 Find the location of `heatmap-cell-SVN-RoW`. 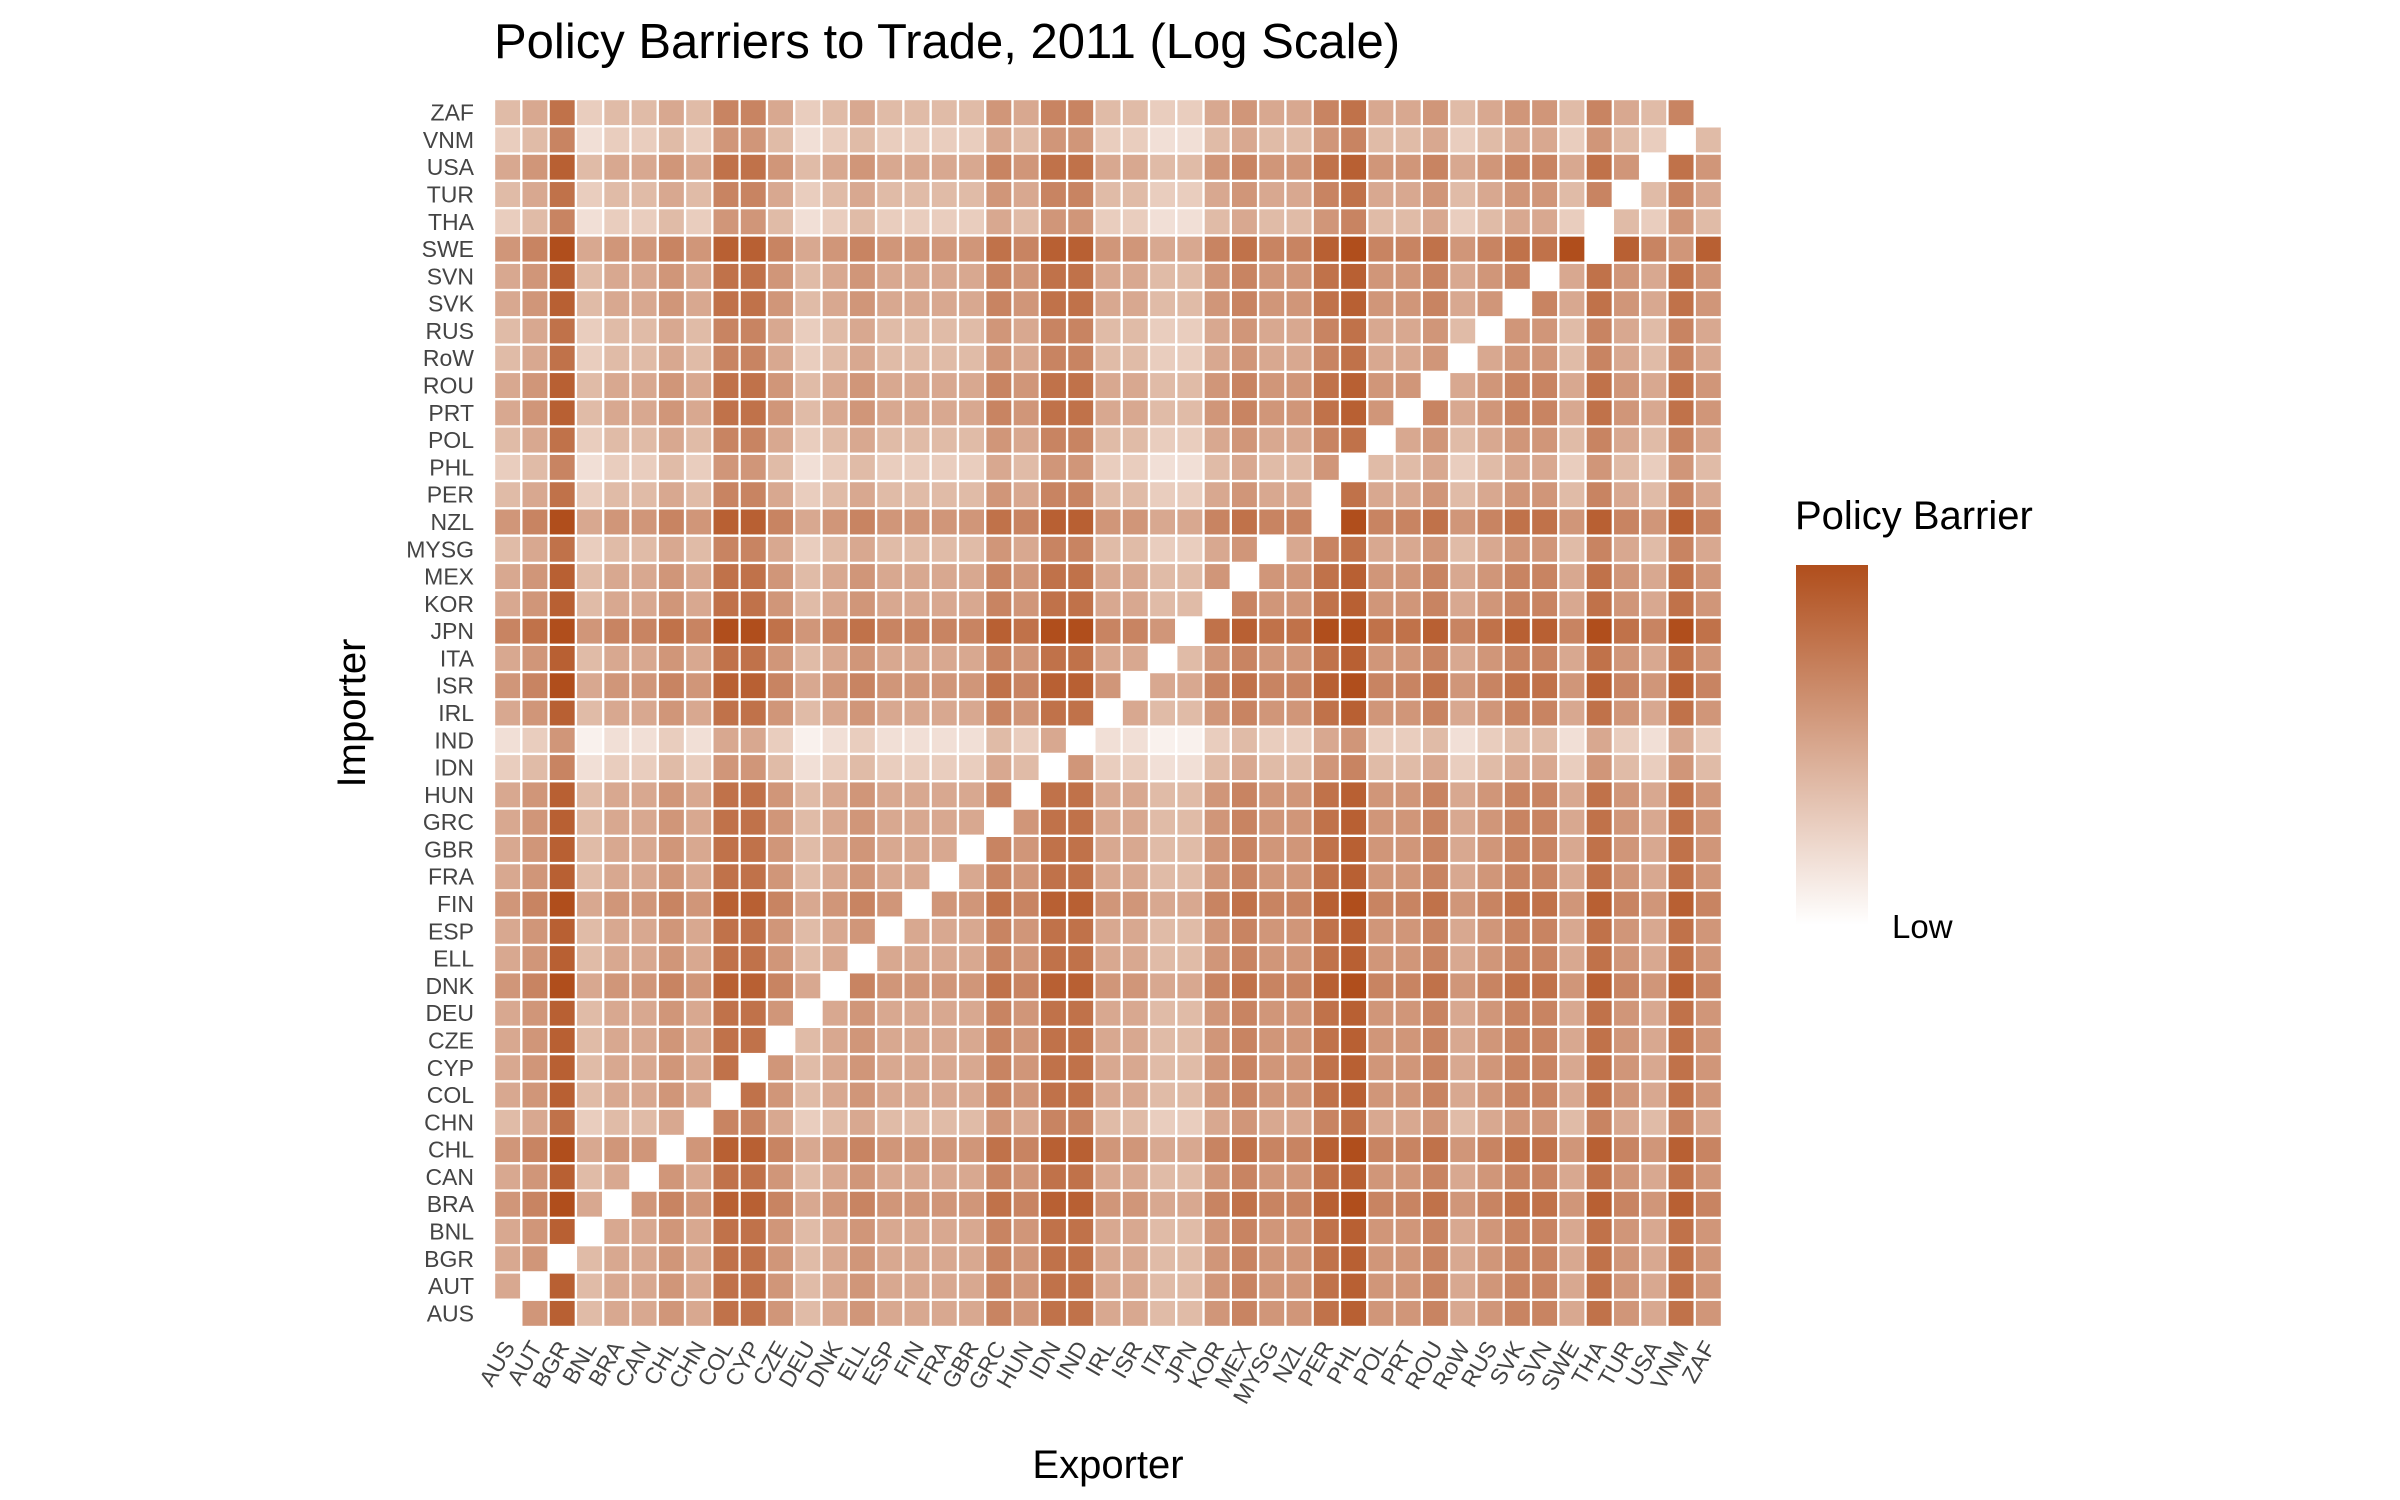

heatmap-cell-SVN-RoW is located at coordinates (1463, 276).